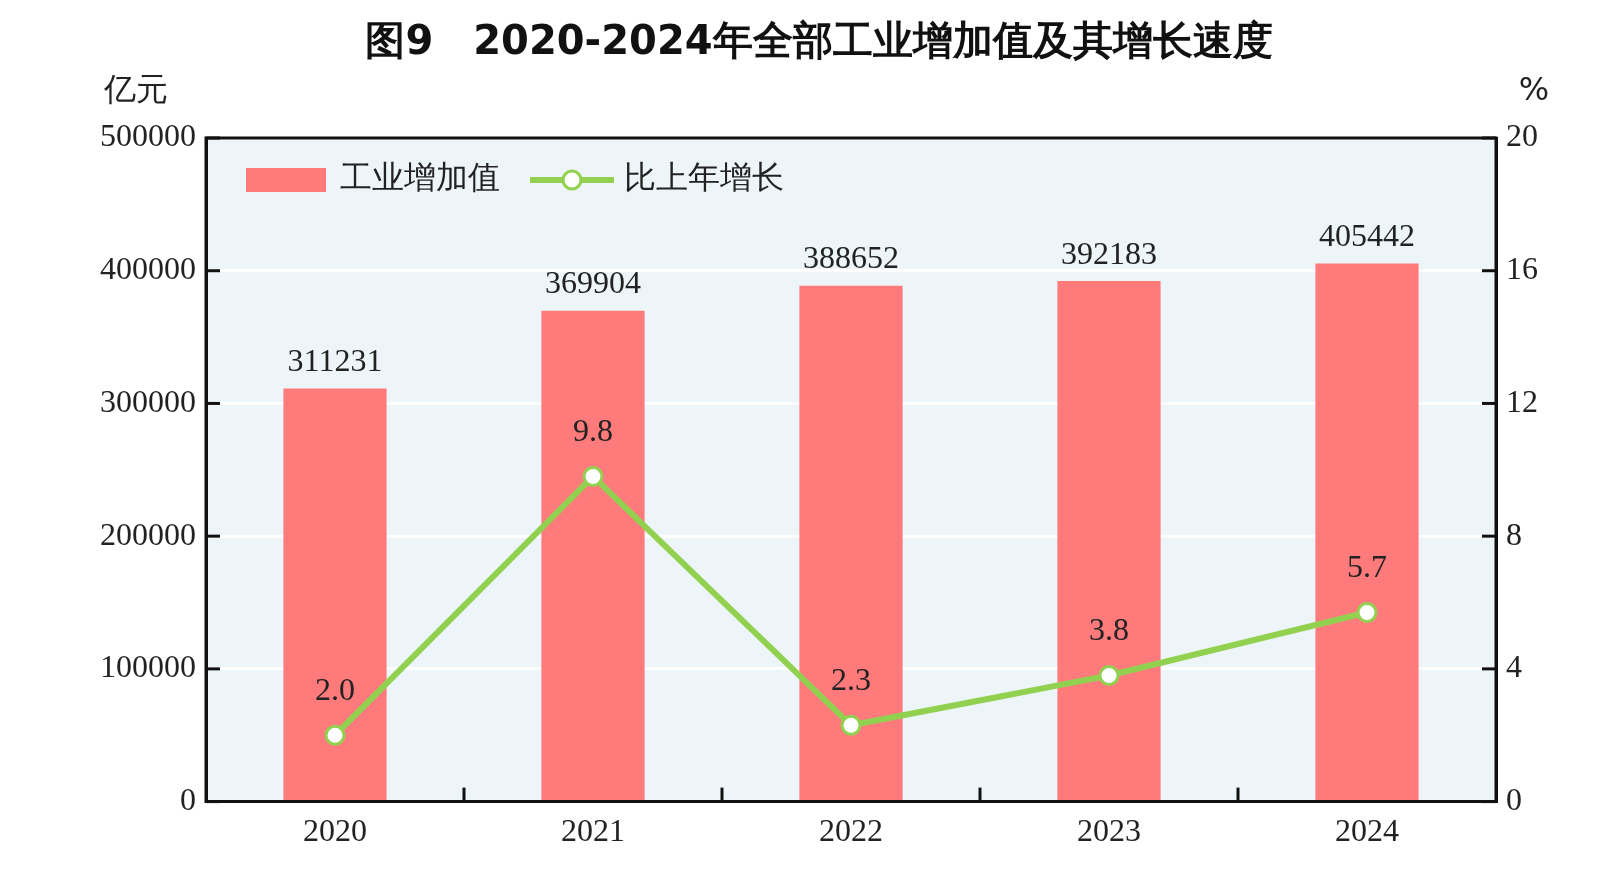 The width and height of the screenshot is (1598, 884). Describe the element at coordinates (1109, 628) in the screenshot. I see `data-label: 3.8` at that location.